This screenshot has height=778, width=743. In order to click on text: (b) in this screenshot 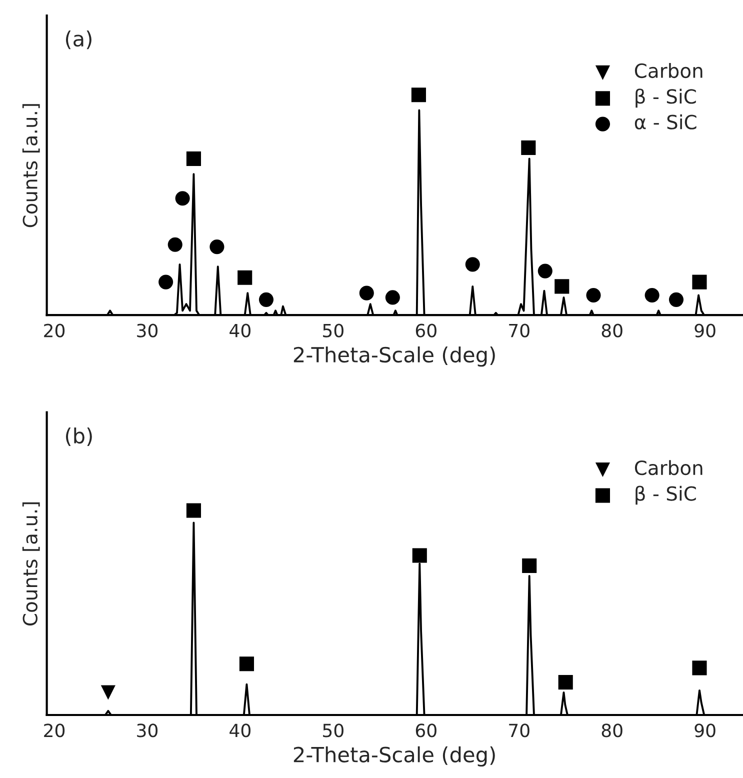, I will do `click(79, 436)`.